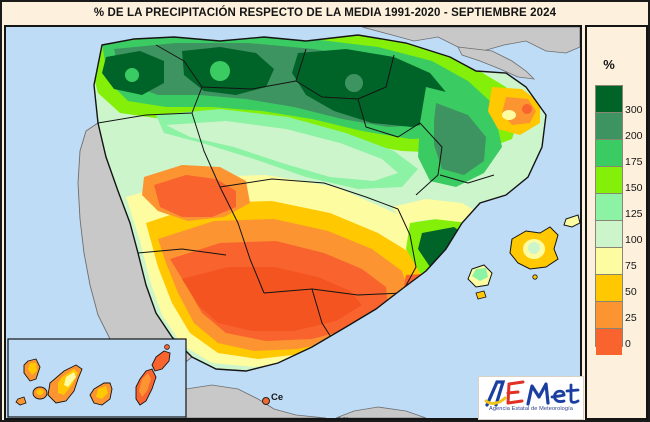 This screenshot has height=422, width=650. Describe the element at coordinates (609, 99) in the screenshot. I see `legend-band--300` at that location.